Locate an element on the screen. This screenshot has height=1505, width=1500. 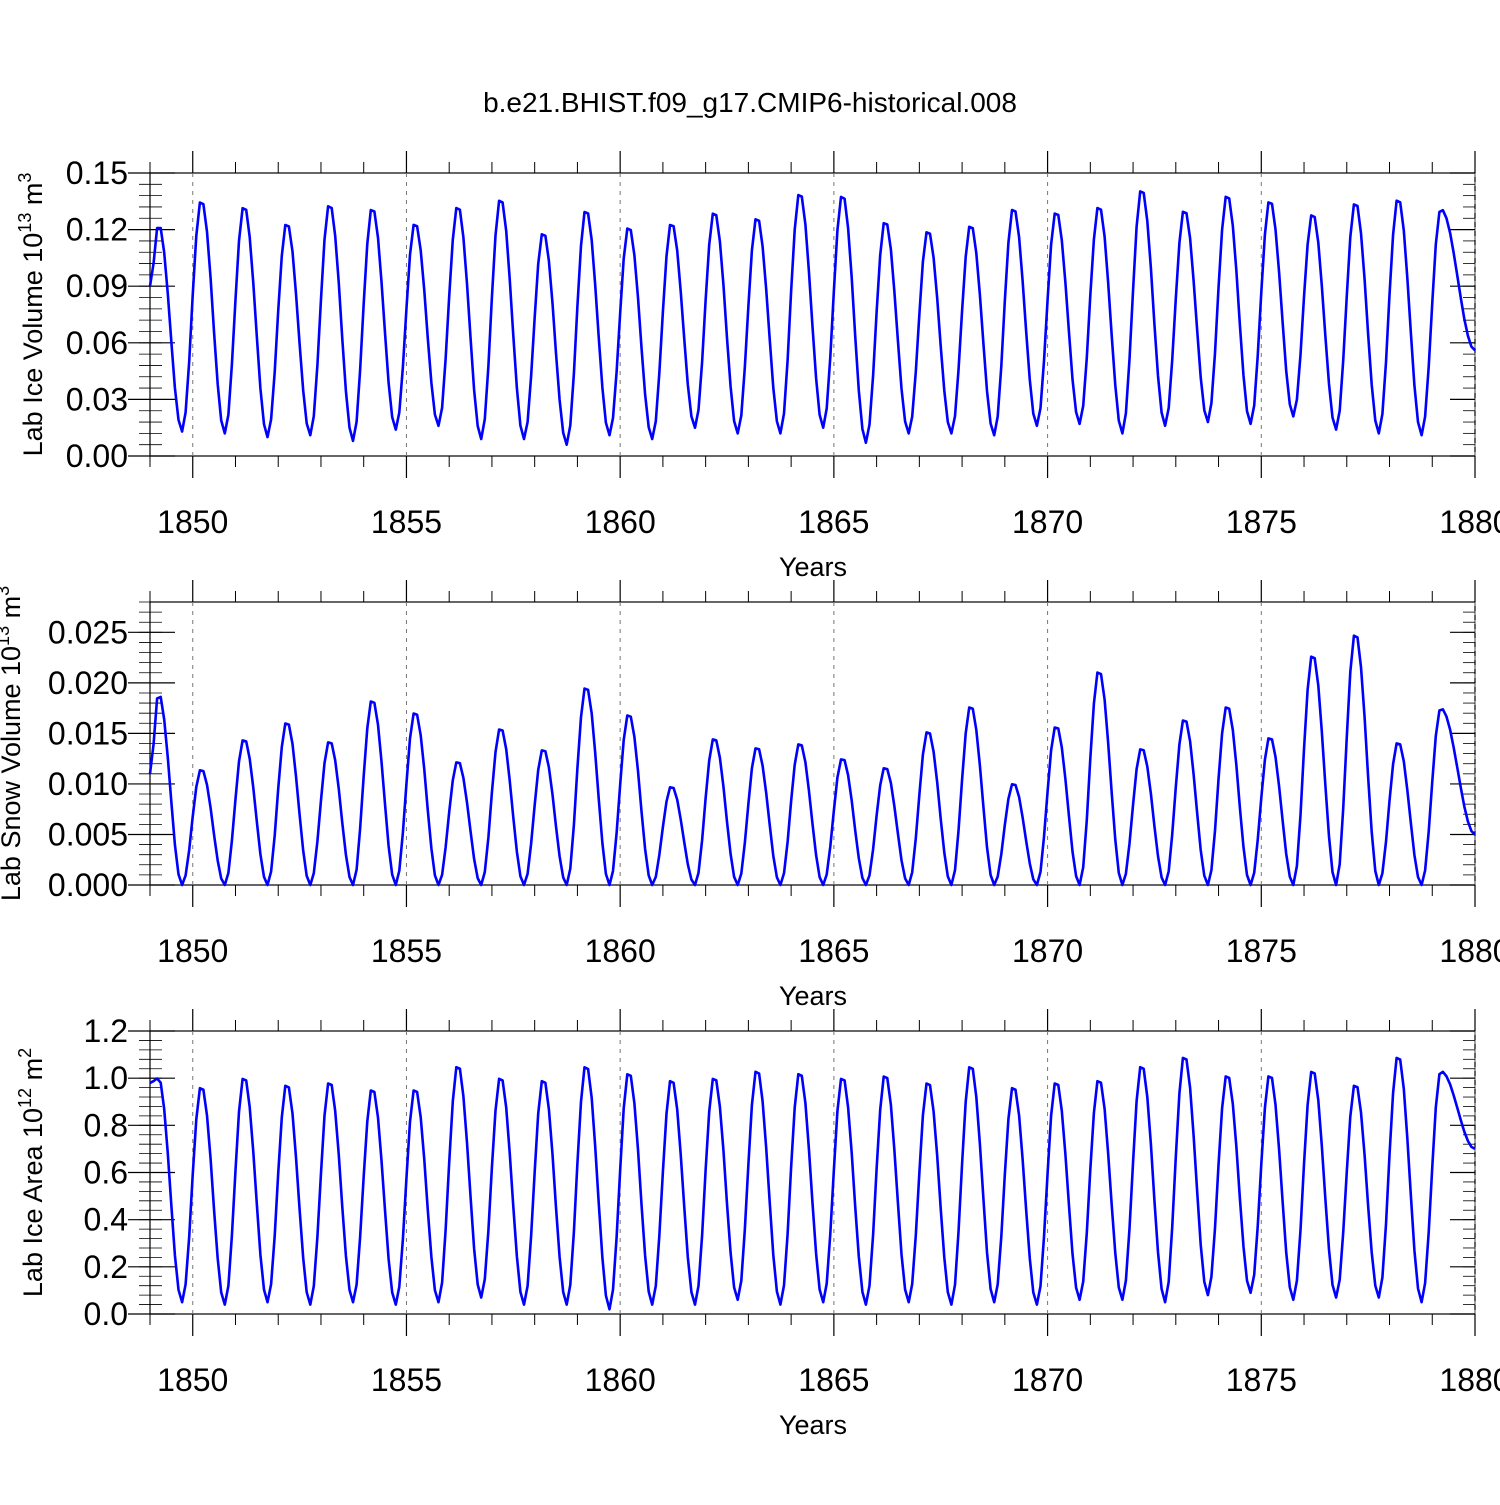
panel-1-ytick-label: 0.03 is located at coordinates (97, 399).